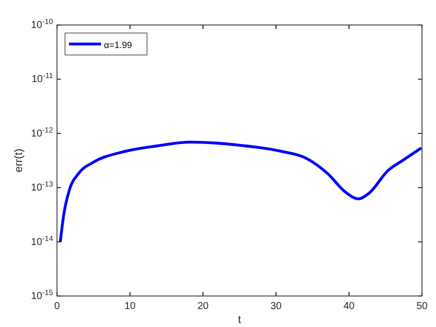 The height and width of the screenshot is (327, 436). I want to click on x-tick-label: 30, so click(276, 306).